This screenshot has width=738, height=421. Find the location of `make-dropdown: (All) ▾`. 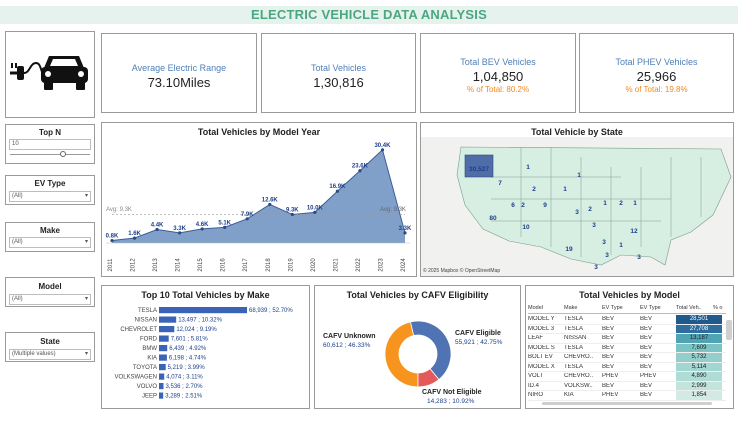

make-dropdown: (All) ▾ is located at coordinates (50, 242).